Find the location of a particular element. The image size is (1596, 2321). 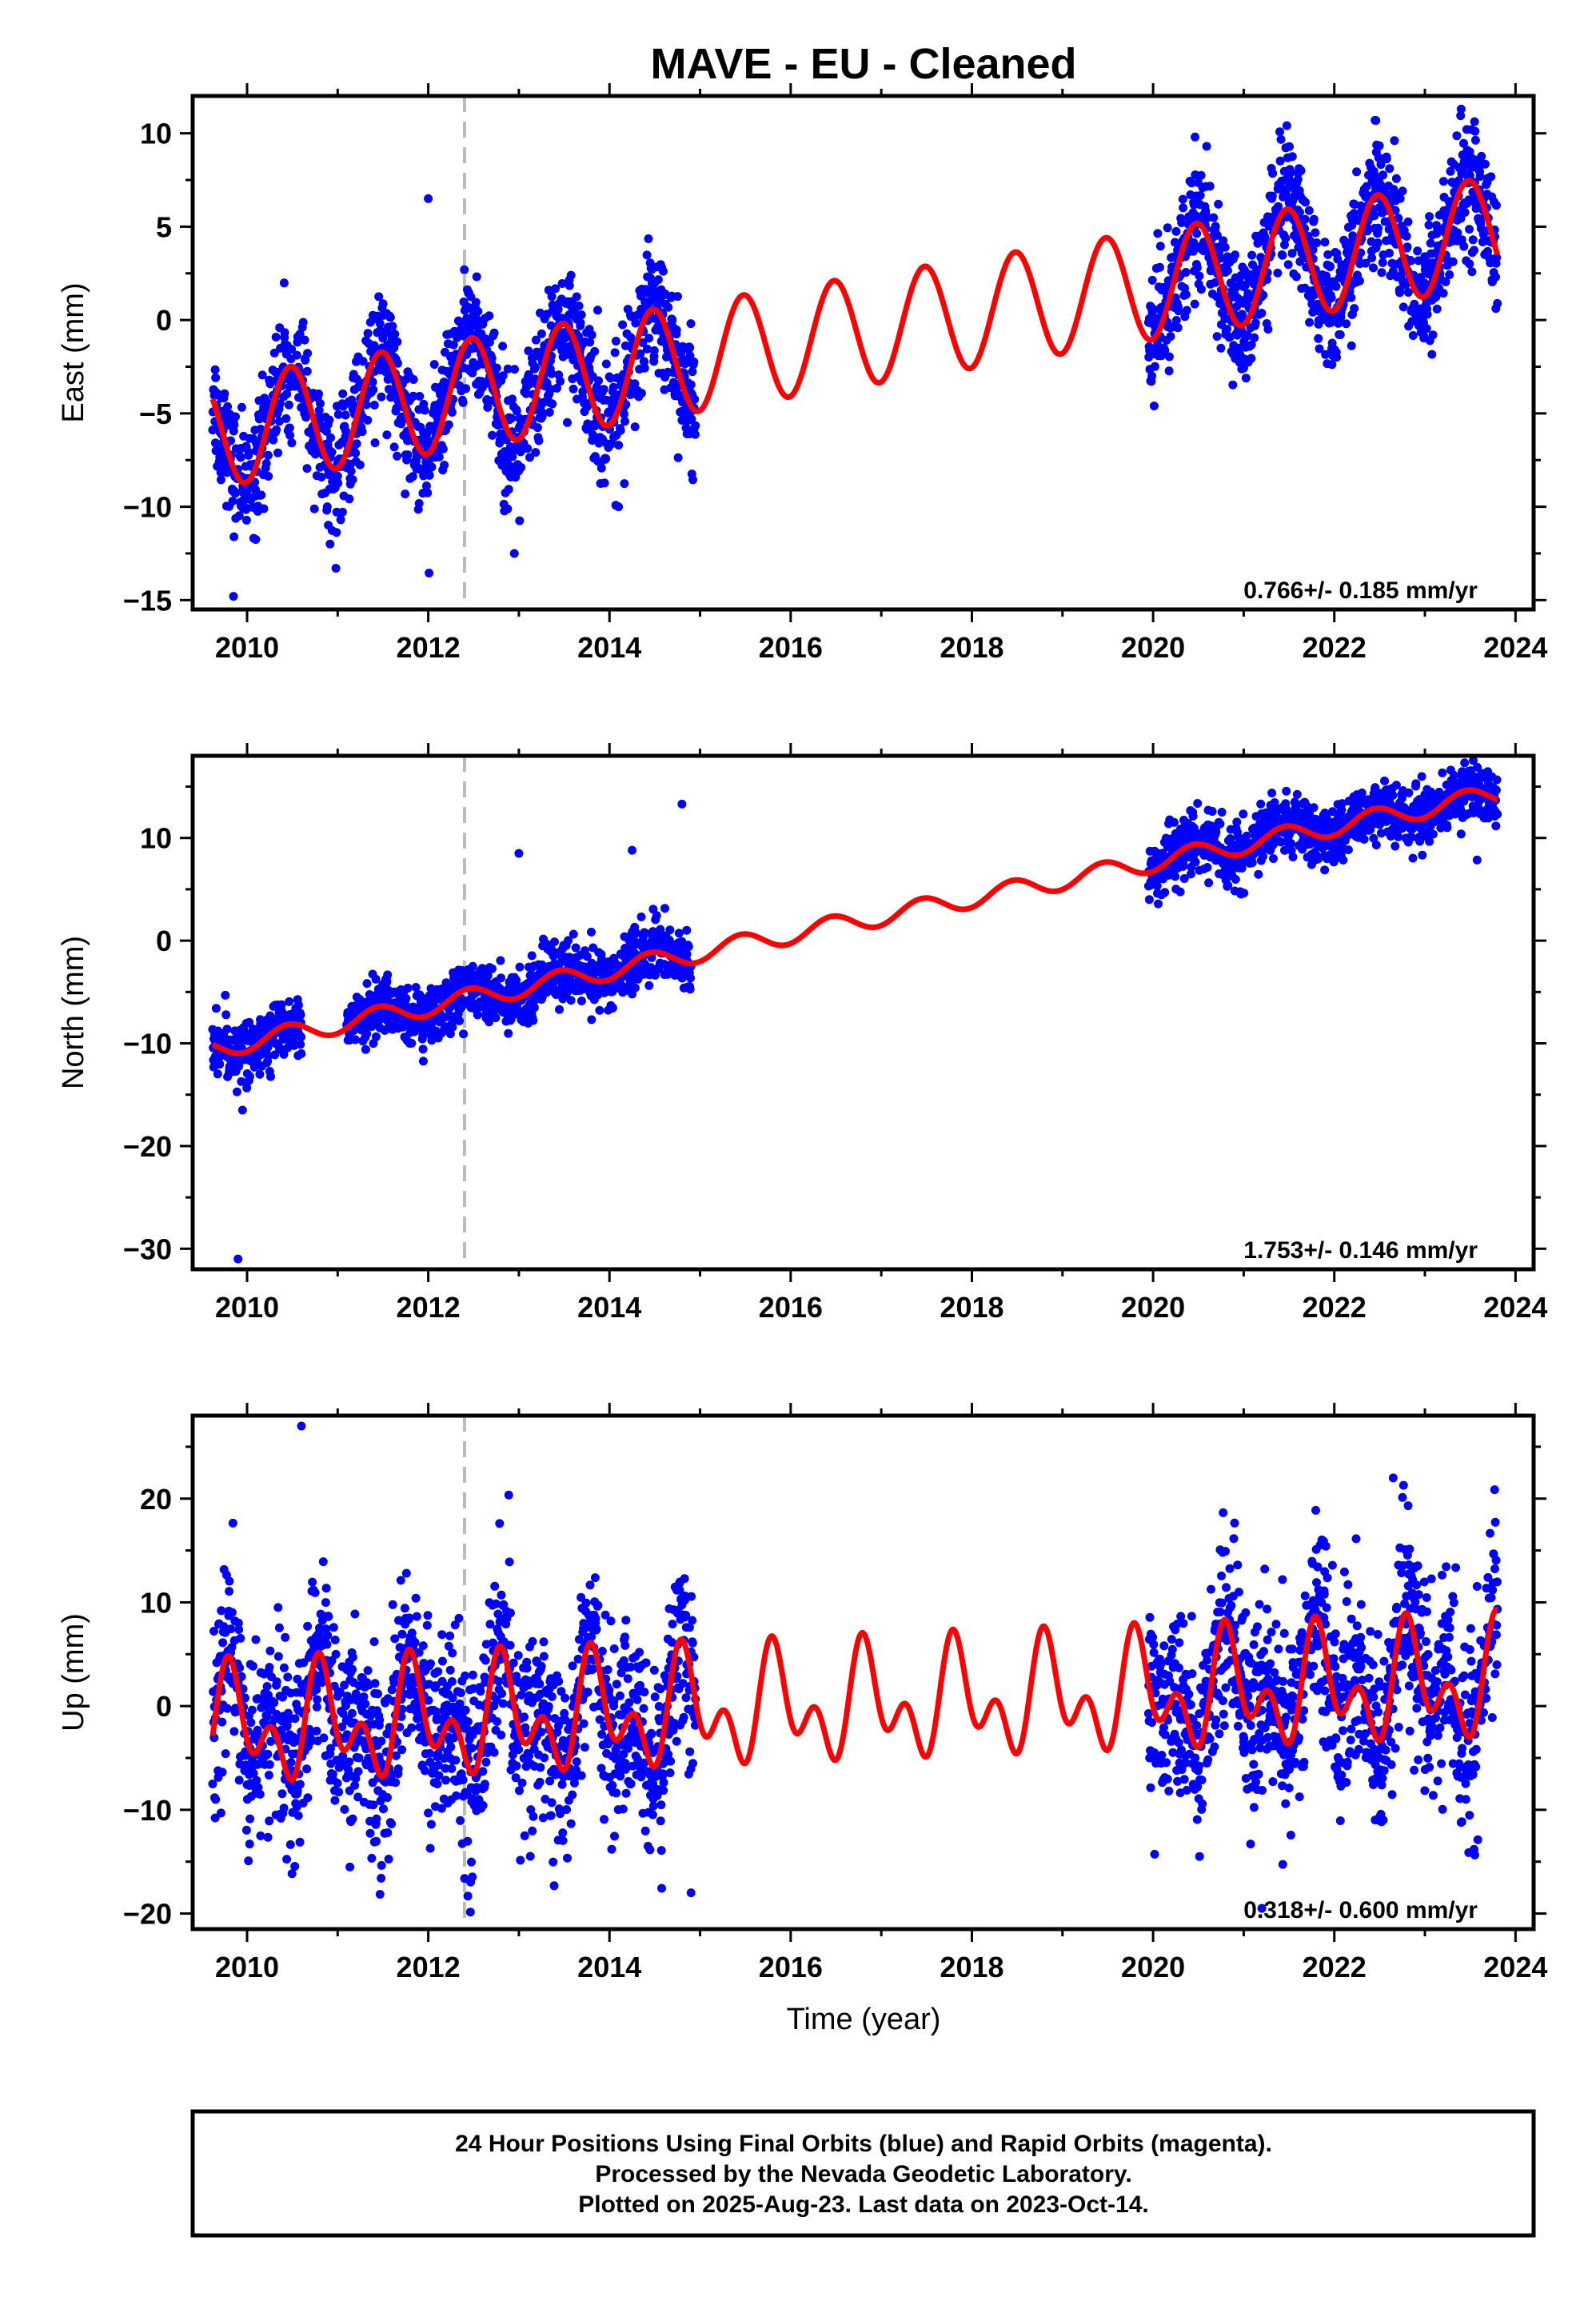

x-tick-label: 2020 is located at coordinates (1153, 647).